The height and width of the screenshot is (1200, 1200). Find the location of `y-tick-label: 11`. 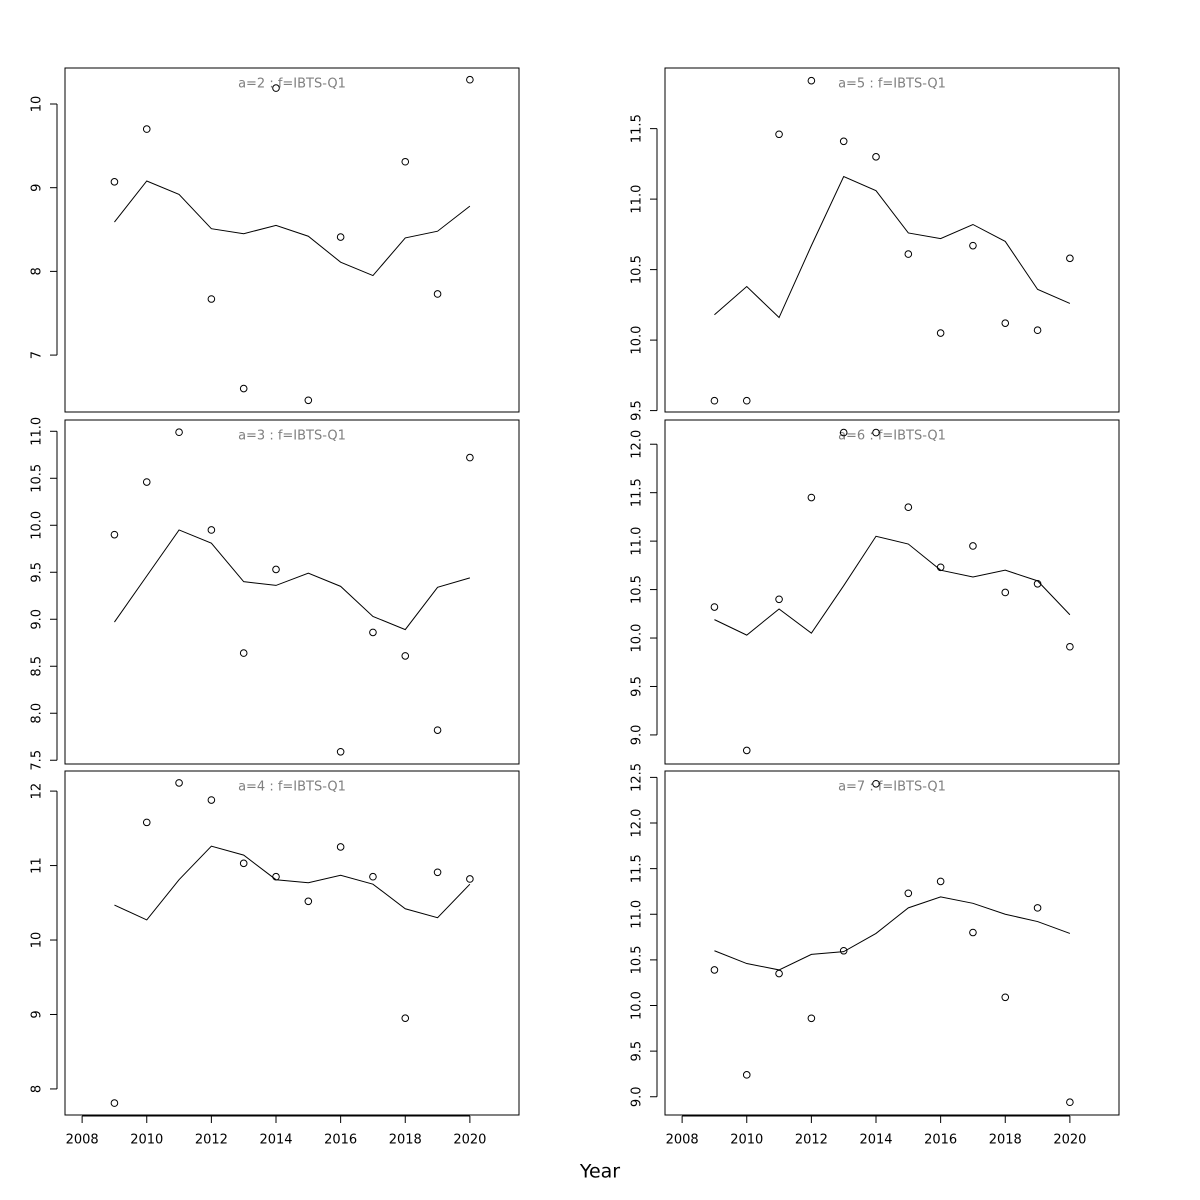

y-tick-label: 11 is located at coordinates (37, 865).